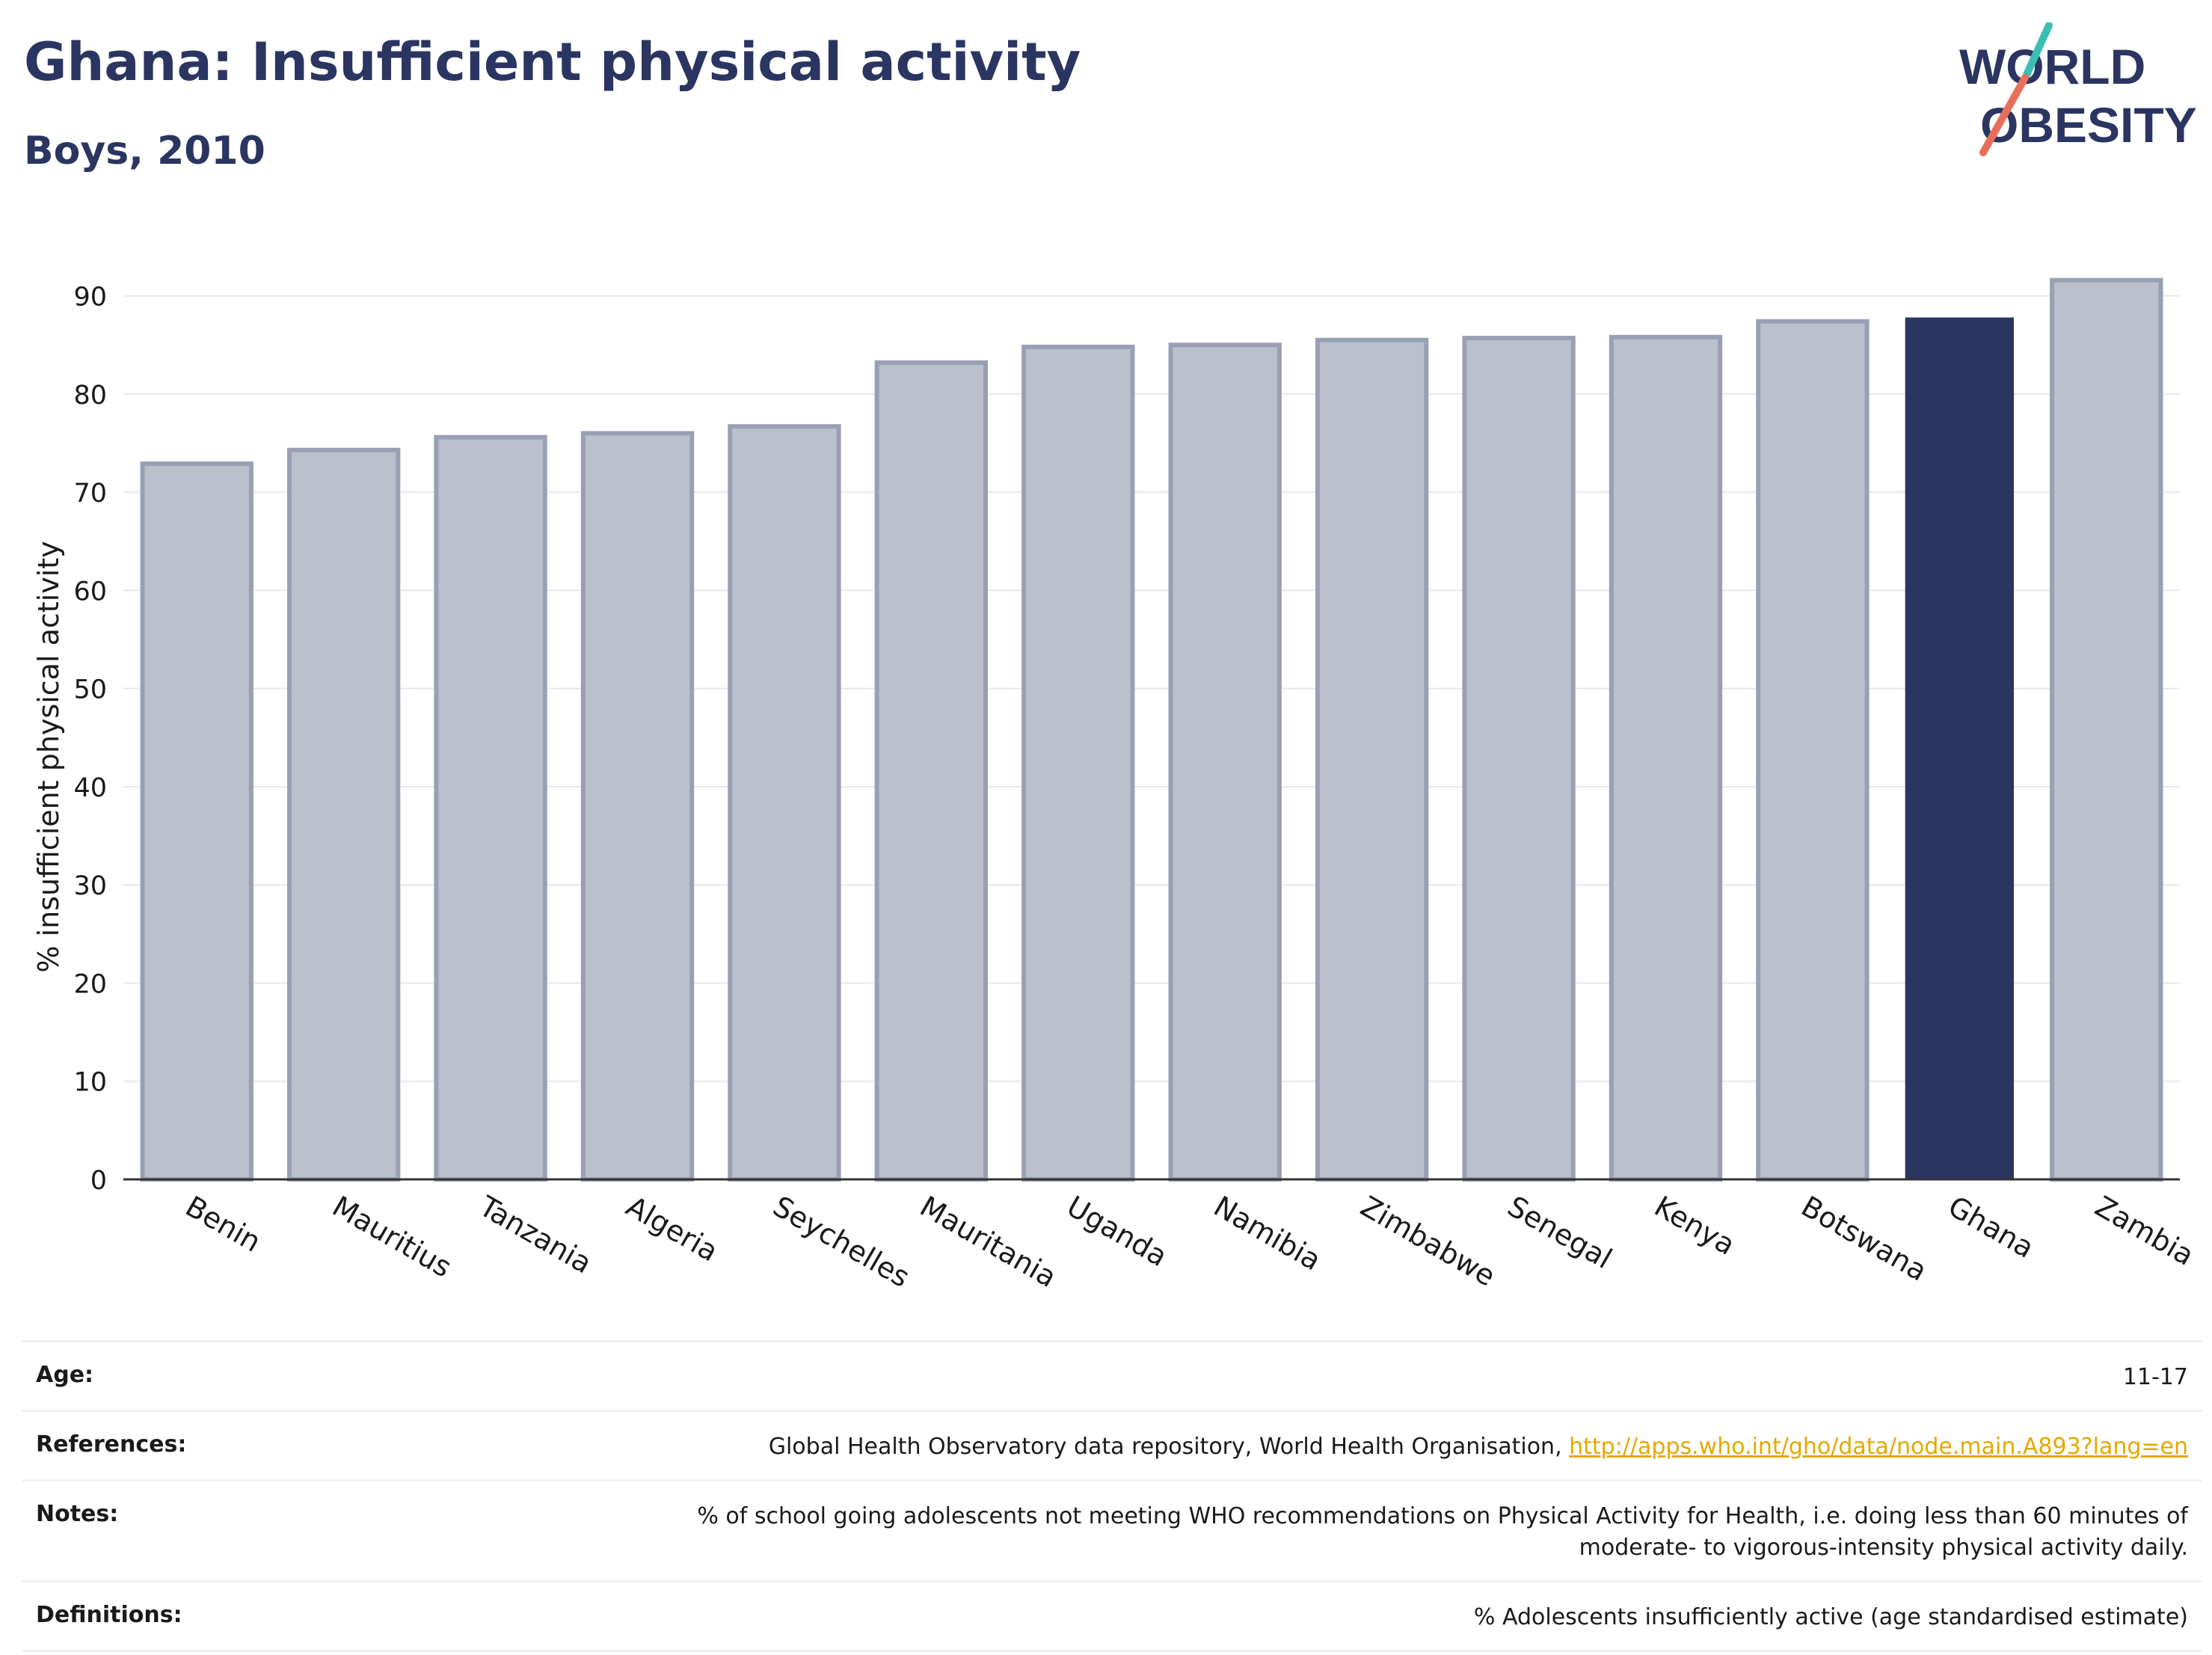  What do you see at coordinates (111, 1444) in the screenshot?
I see `references-label: References:` at bounding box center [111, 1444].